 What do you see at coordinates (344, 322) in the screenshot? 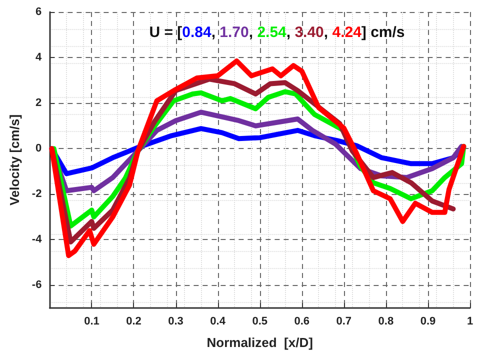
I see `x-tick-label: 0.7` at bounding box center [344, 322].